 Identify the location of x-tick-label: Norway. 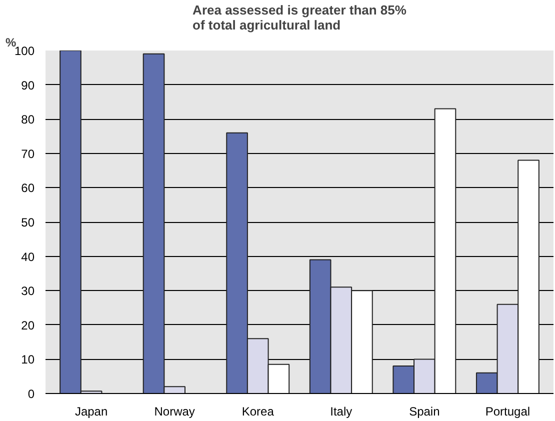
(174, 411).